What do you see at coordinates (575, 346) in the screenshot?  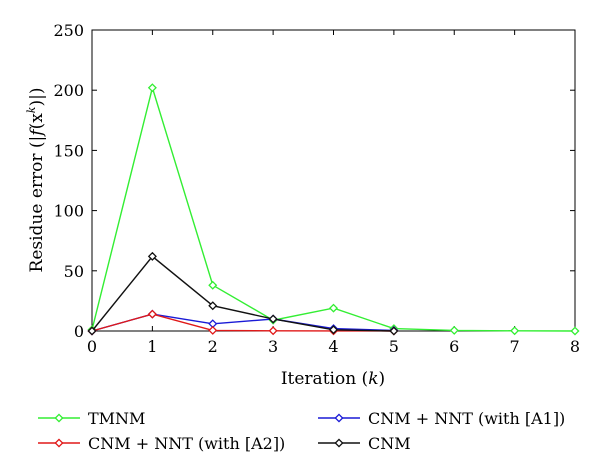 I see `x-tick-label: 8` at bounding box center [575, 346].